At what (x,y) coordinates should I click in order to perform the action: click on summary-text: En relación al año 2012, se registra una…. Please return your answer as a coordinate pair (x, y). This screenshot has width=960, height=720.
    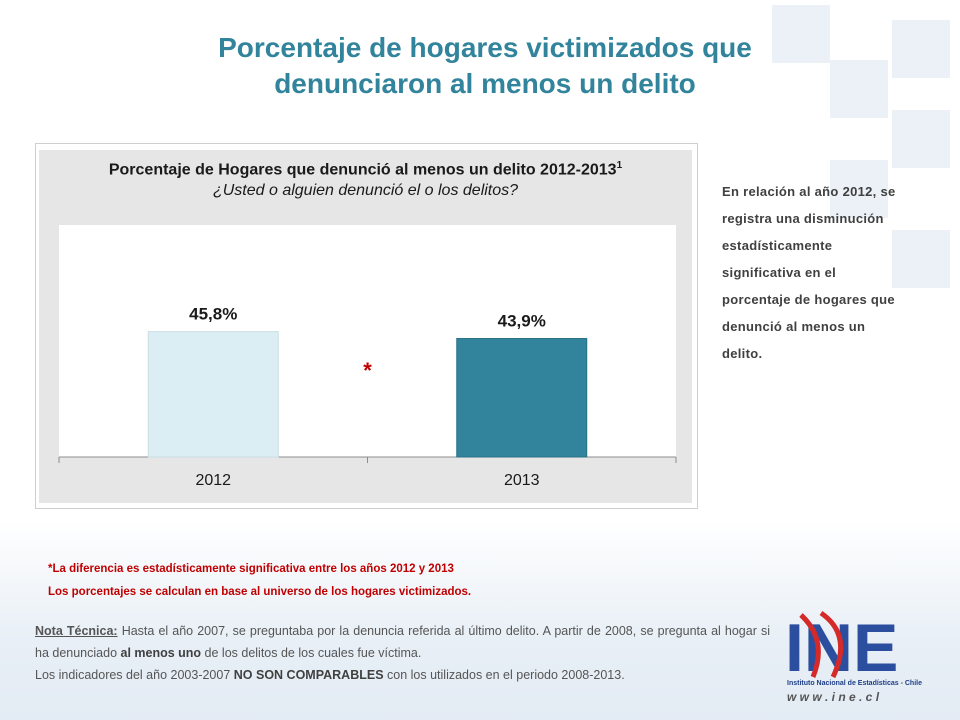
    Looking at the image, I should click on (809, 272).